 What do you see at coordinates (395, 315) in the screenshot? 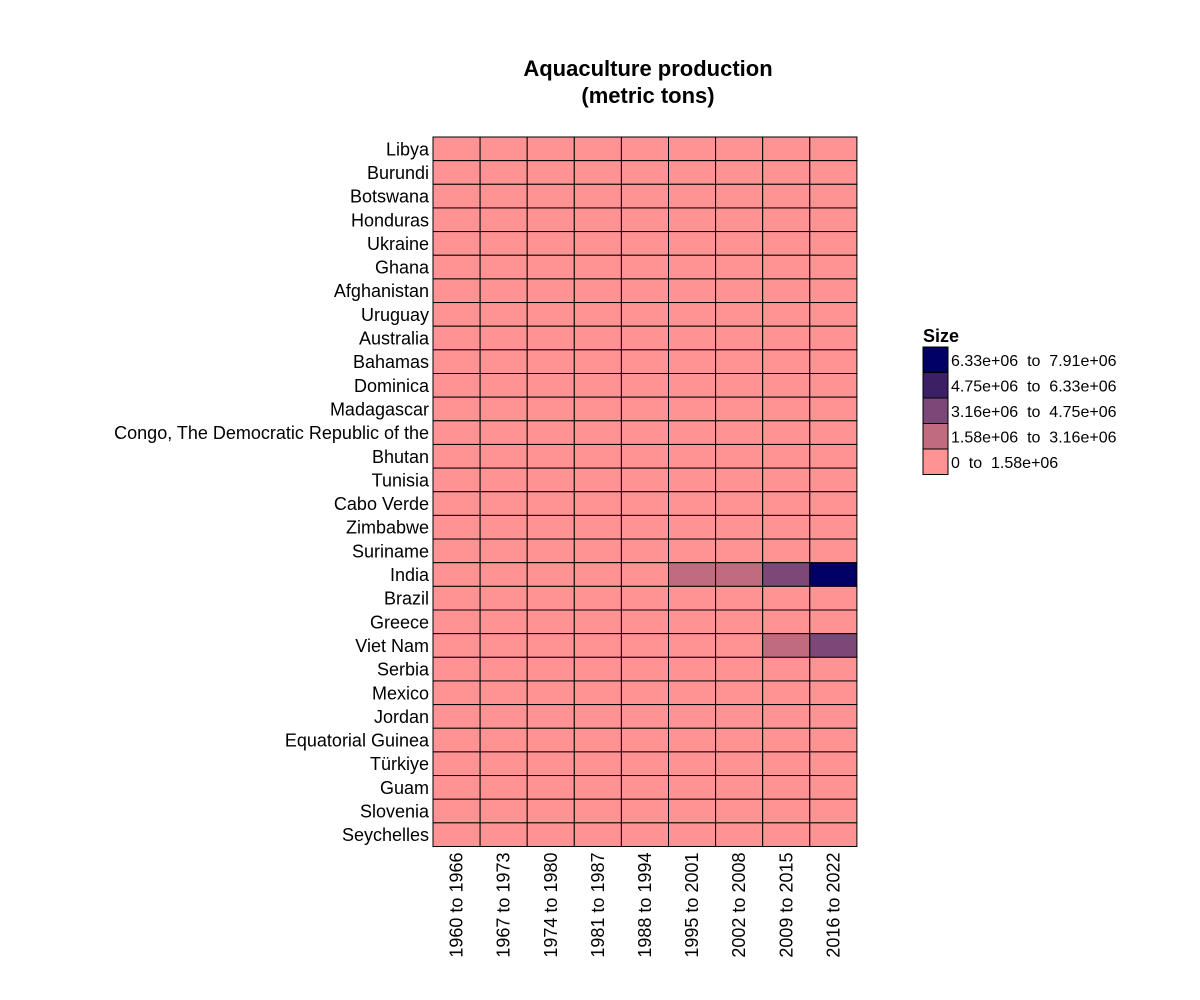
I see `row-label: Uruguay` at bounding box center [395, 315].